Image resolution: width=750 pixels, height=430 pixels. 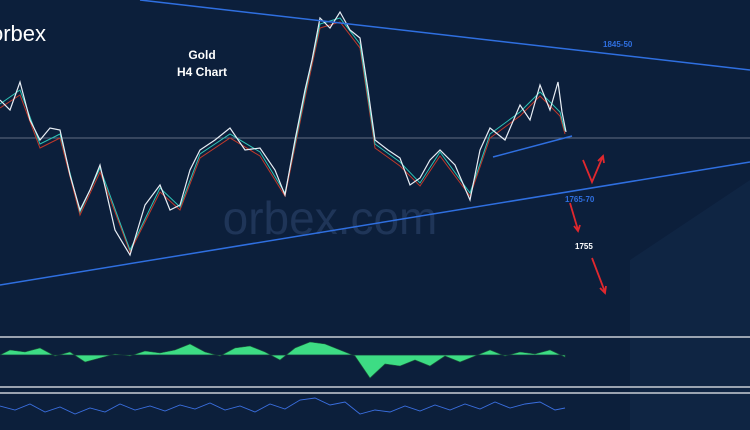 What do you see at coordinates (444, 35) in the screenshot?
I see `resistance-trendline` at bounding box center [444, 35].